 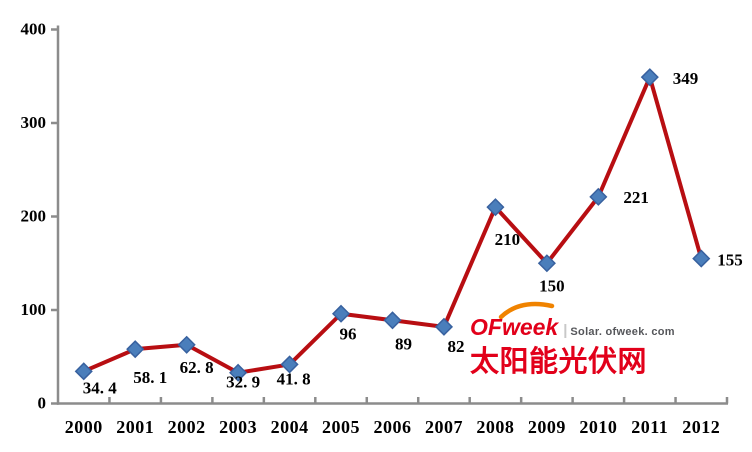 I want to click on x-tick-label: 2002, so click(x=187, y=427).